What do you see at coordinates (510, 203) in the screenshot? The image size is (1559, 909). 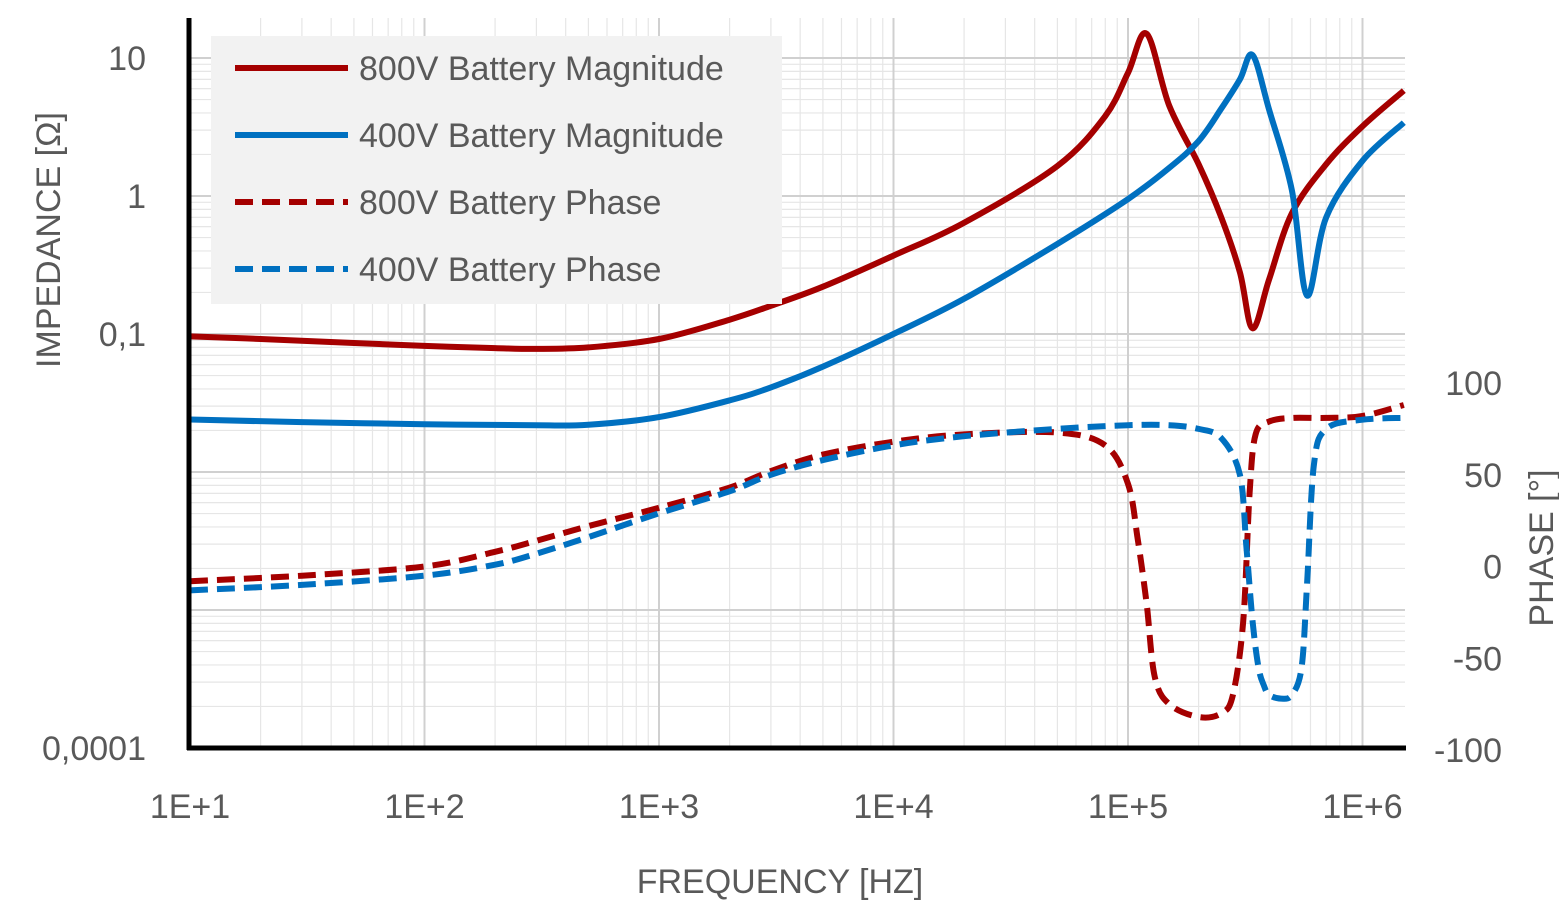 I see `legend-label: 800V Battery Phase` at bounding box center [510, 203].